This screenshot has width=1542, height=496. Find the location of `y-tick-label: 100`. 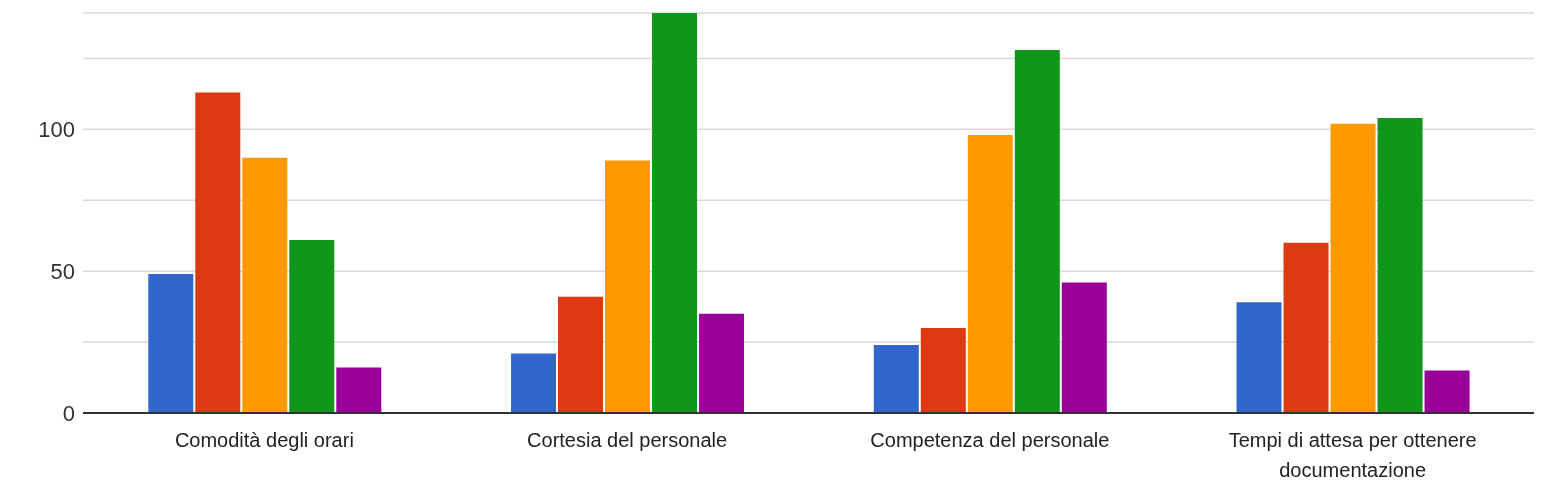

y-tick-label: 100 is located at coordinates (56, 130).